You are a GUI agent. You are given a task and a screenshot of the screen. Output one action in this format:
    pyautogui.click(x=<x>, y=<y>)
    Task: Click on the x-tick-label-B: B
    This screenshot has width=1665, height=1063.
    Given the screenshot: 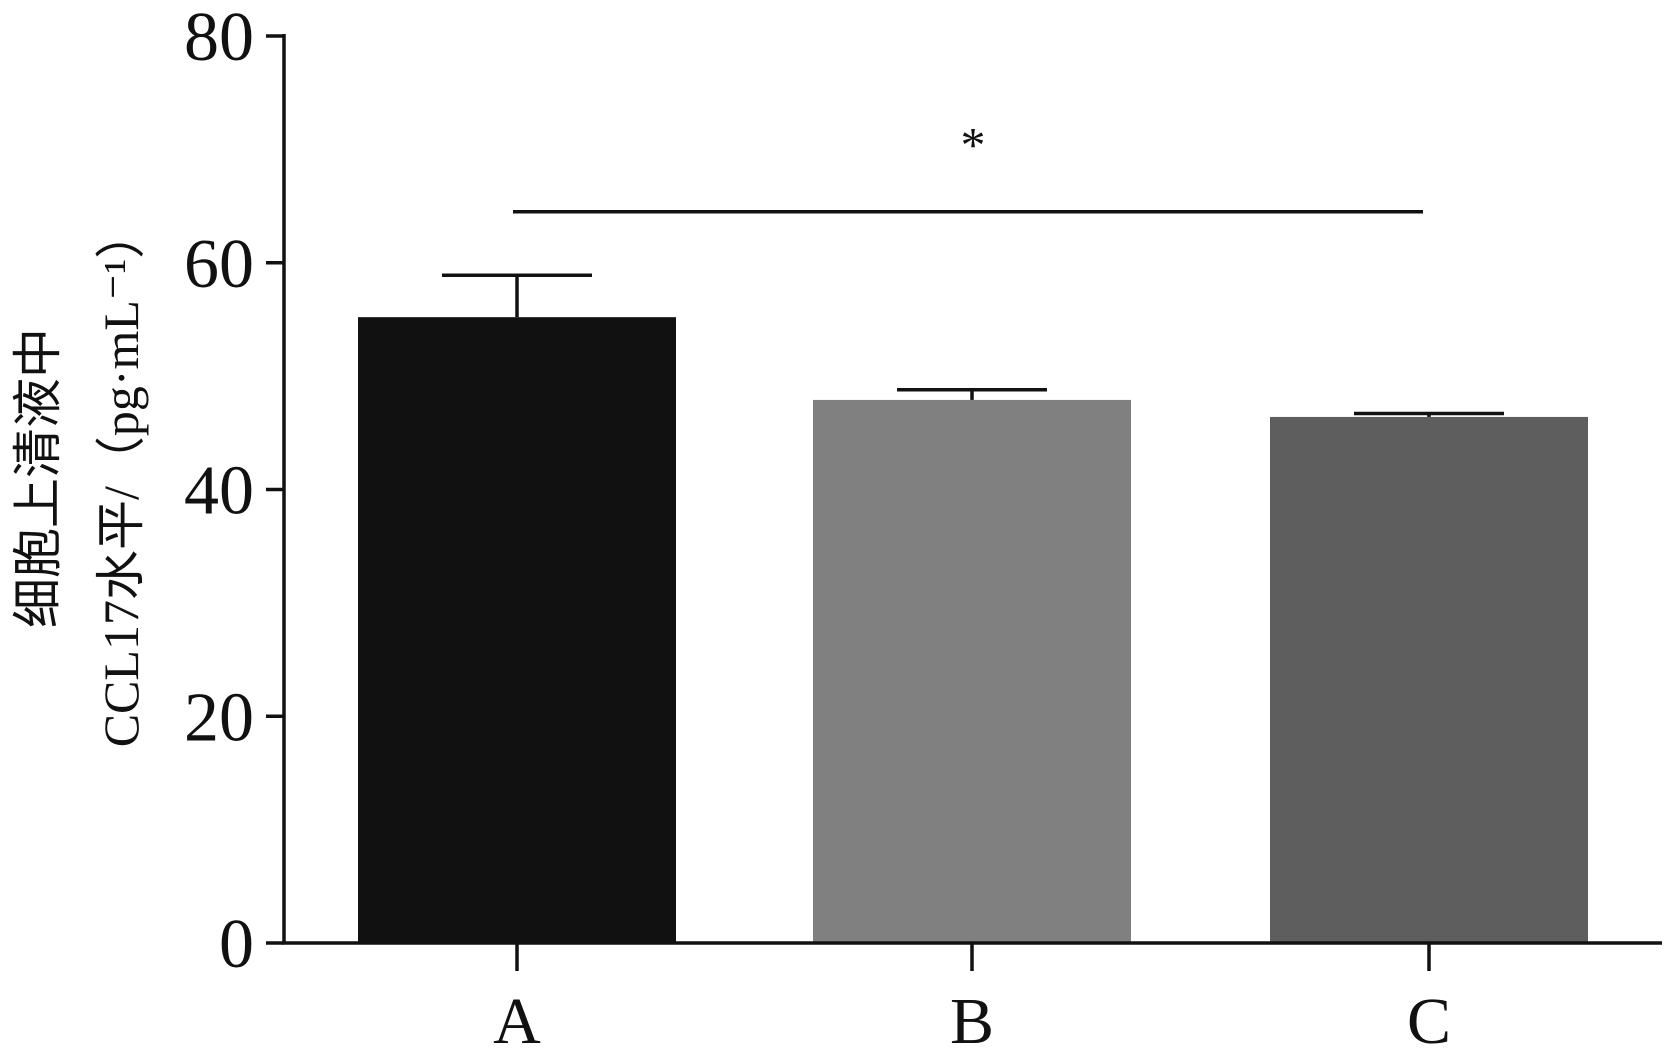 What is the action you would take?
    pyautogui.click(x=972, y=1021)
    